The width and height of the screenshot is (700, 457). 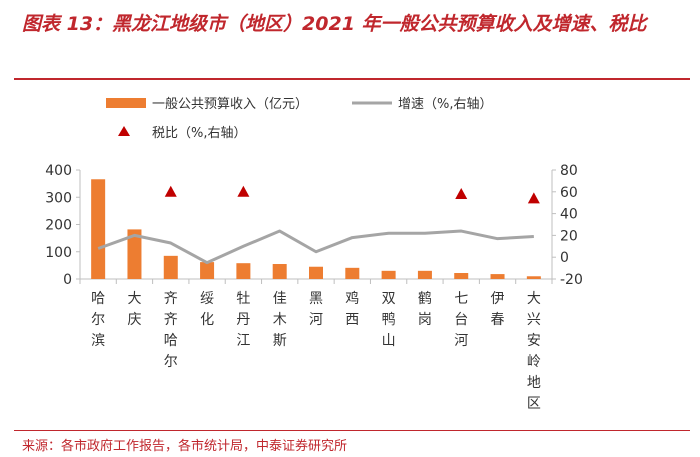 I want to click on source-note: 来源：各市政府工作报告，各市统计局，中泰证券研究所, so click(x=185, y=446).